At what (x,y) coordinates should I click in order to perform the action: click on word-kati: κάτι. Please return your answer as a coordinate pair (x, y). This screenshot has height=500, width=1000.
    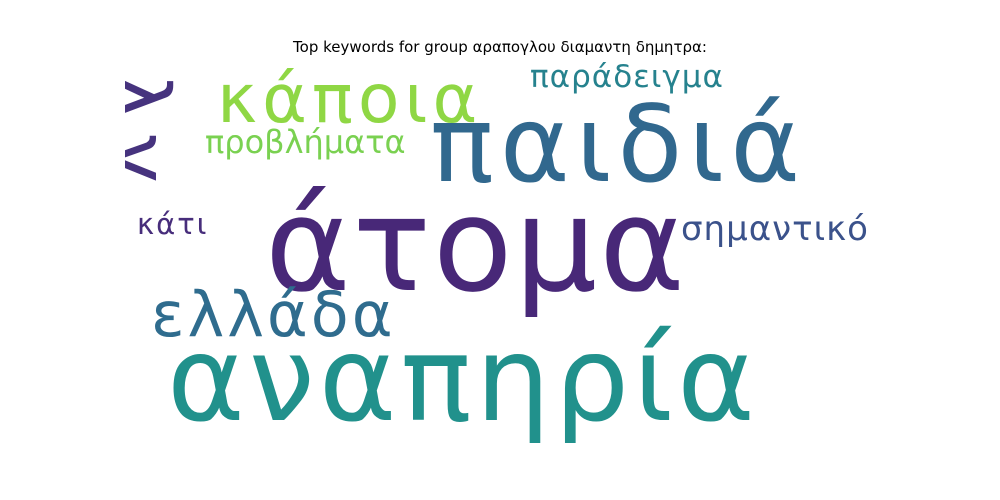
    Looking at the image, I should click on (173, 224).